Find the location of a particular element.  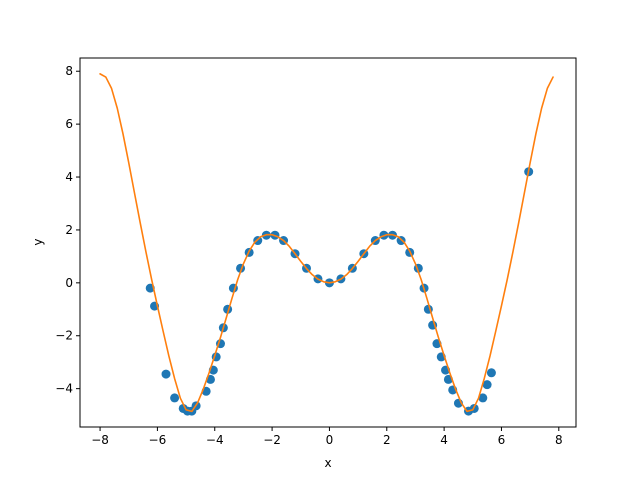

x-axis-ticks: −8 −6 −4 −2 0 2 4 6 8 is located at coordinates (327, 437).